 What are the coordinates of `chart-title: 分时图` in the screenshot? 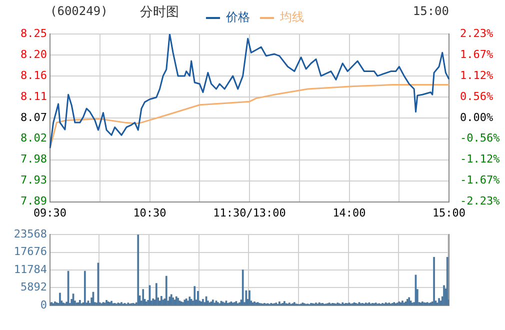 It's located at (159, 12).